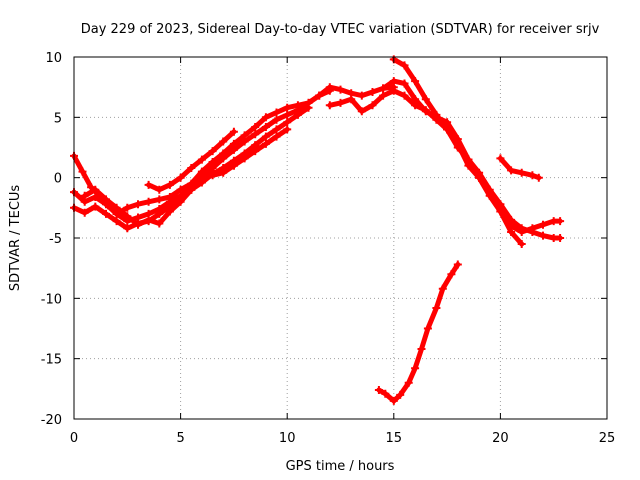  Describe the element at coordinates (287, 438) in the screenshot. I see `x-tick-label: 10` at that location.